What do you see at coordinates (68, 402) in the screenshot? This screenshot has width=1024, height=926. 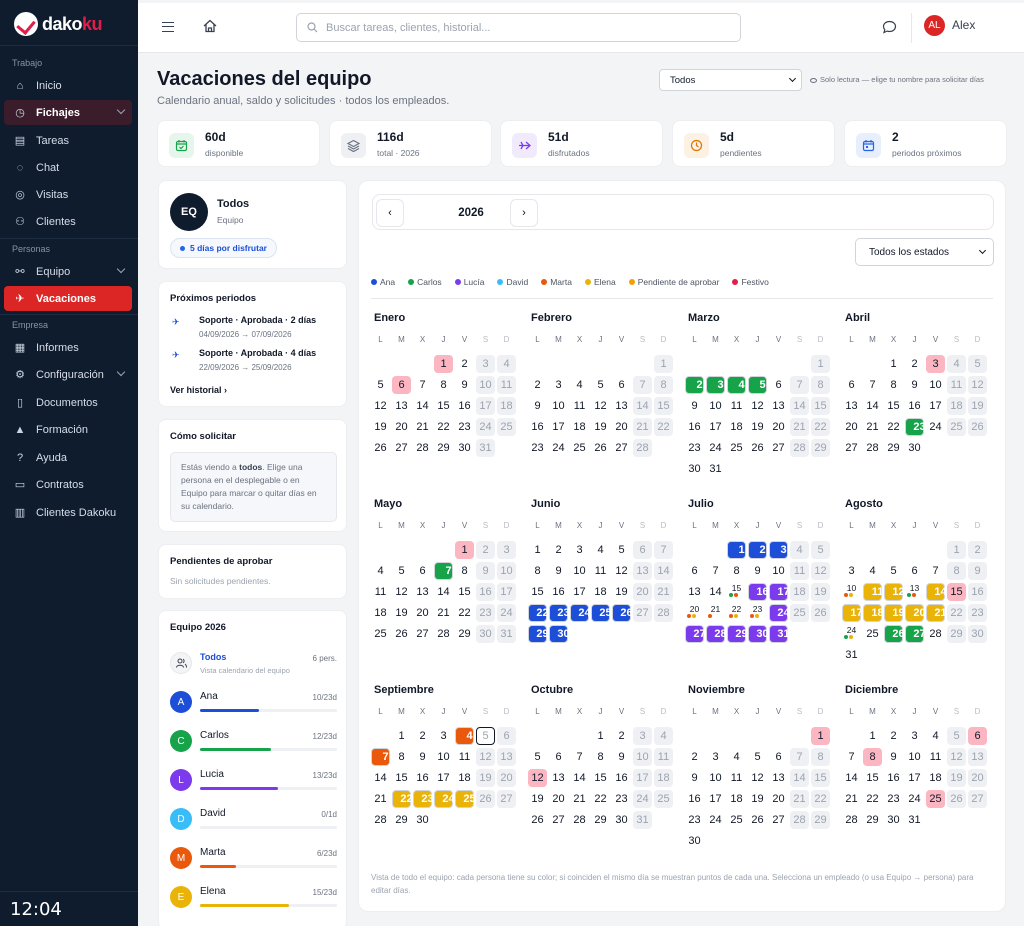 I see `sidebar-item-documentos: ▯ Documentos` at bounding box center [68, 402].